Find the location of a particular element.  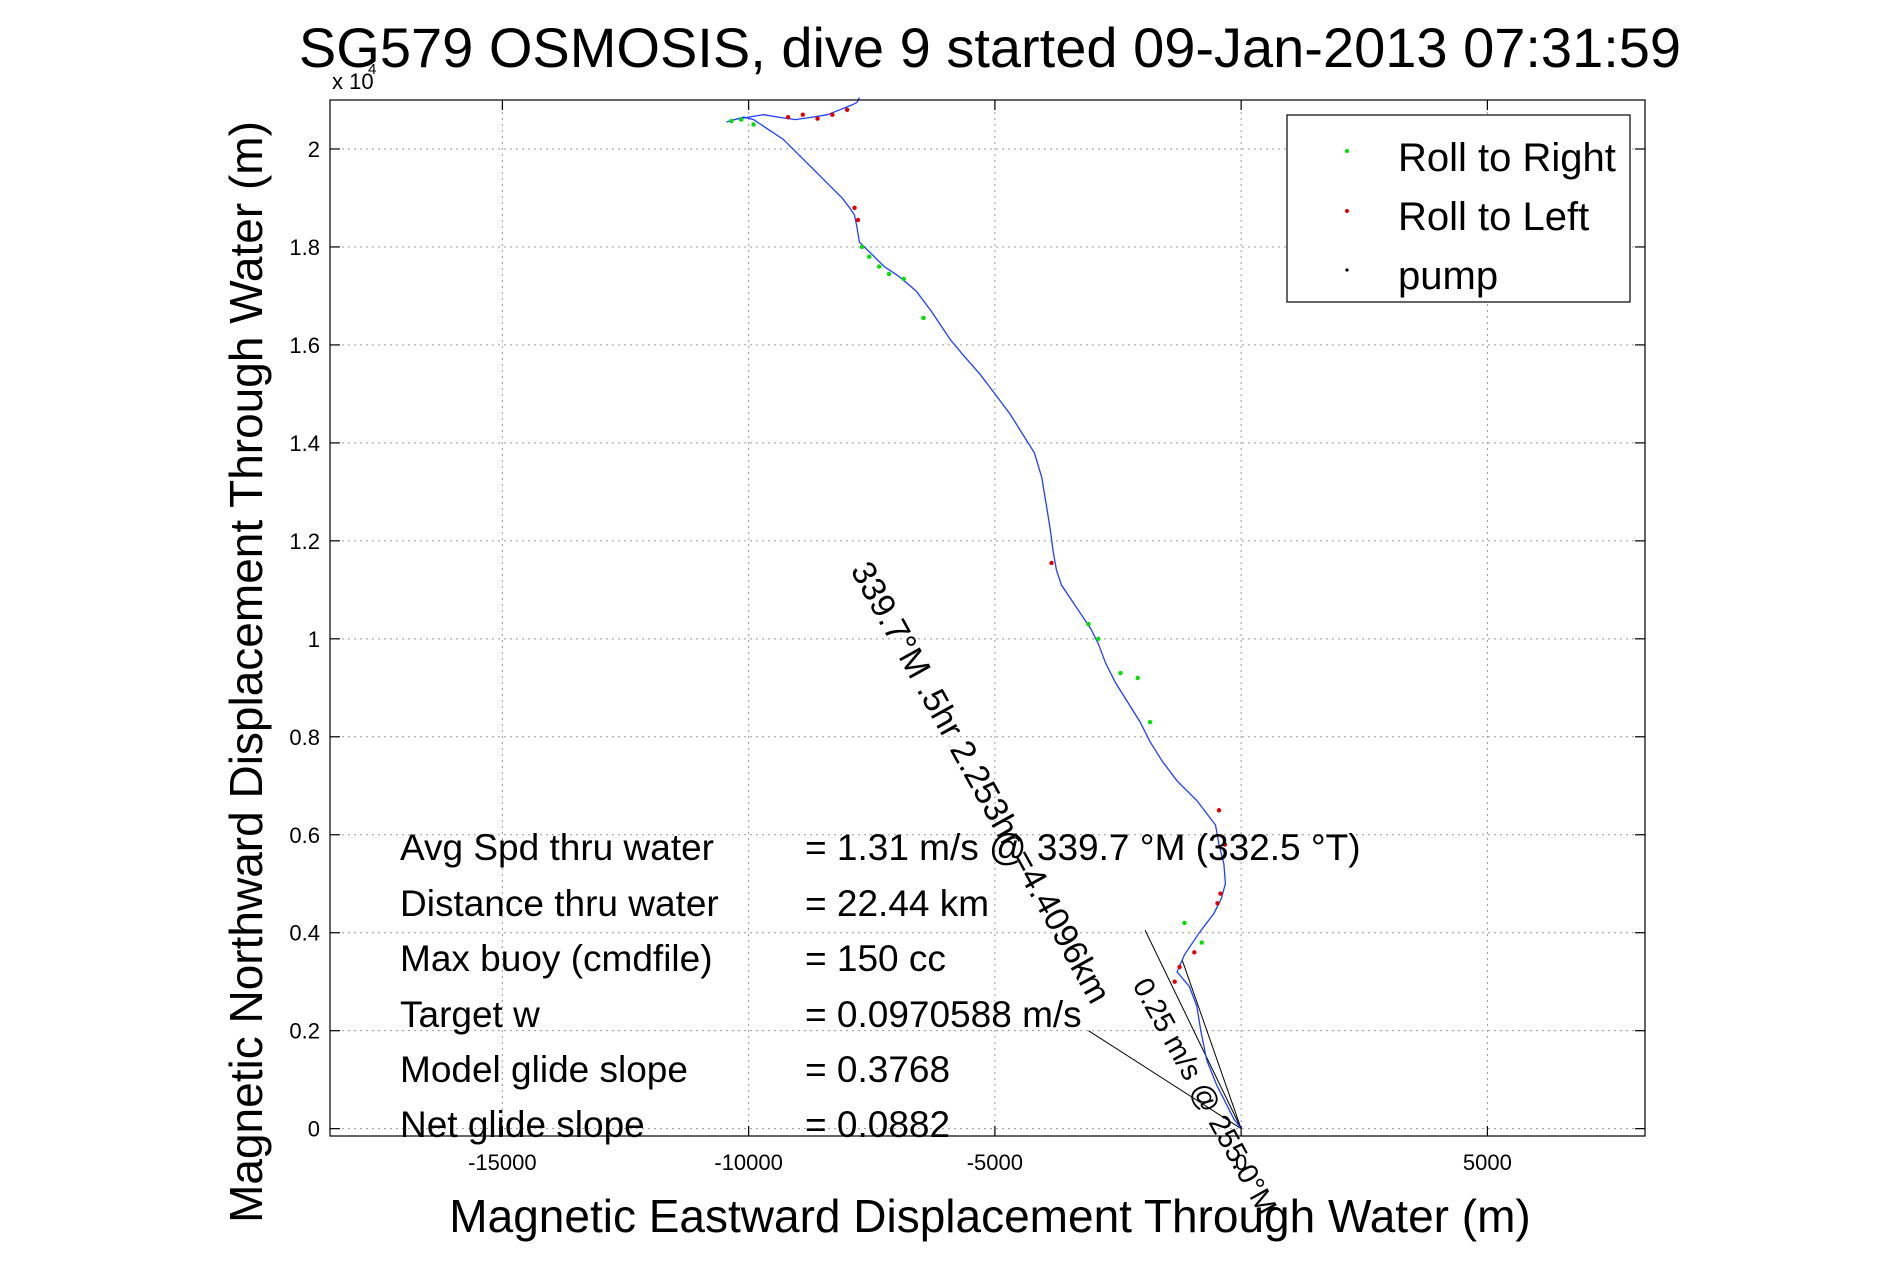

x-tick-label: -10000 is located at coordinates (748, 1162).